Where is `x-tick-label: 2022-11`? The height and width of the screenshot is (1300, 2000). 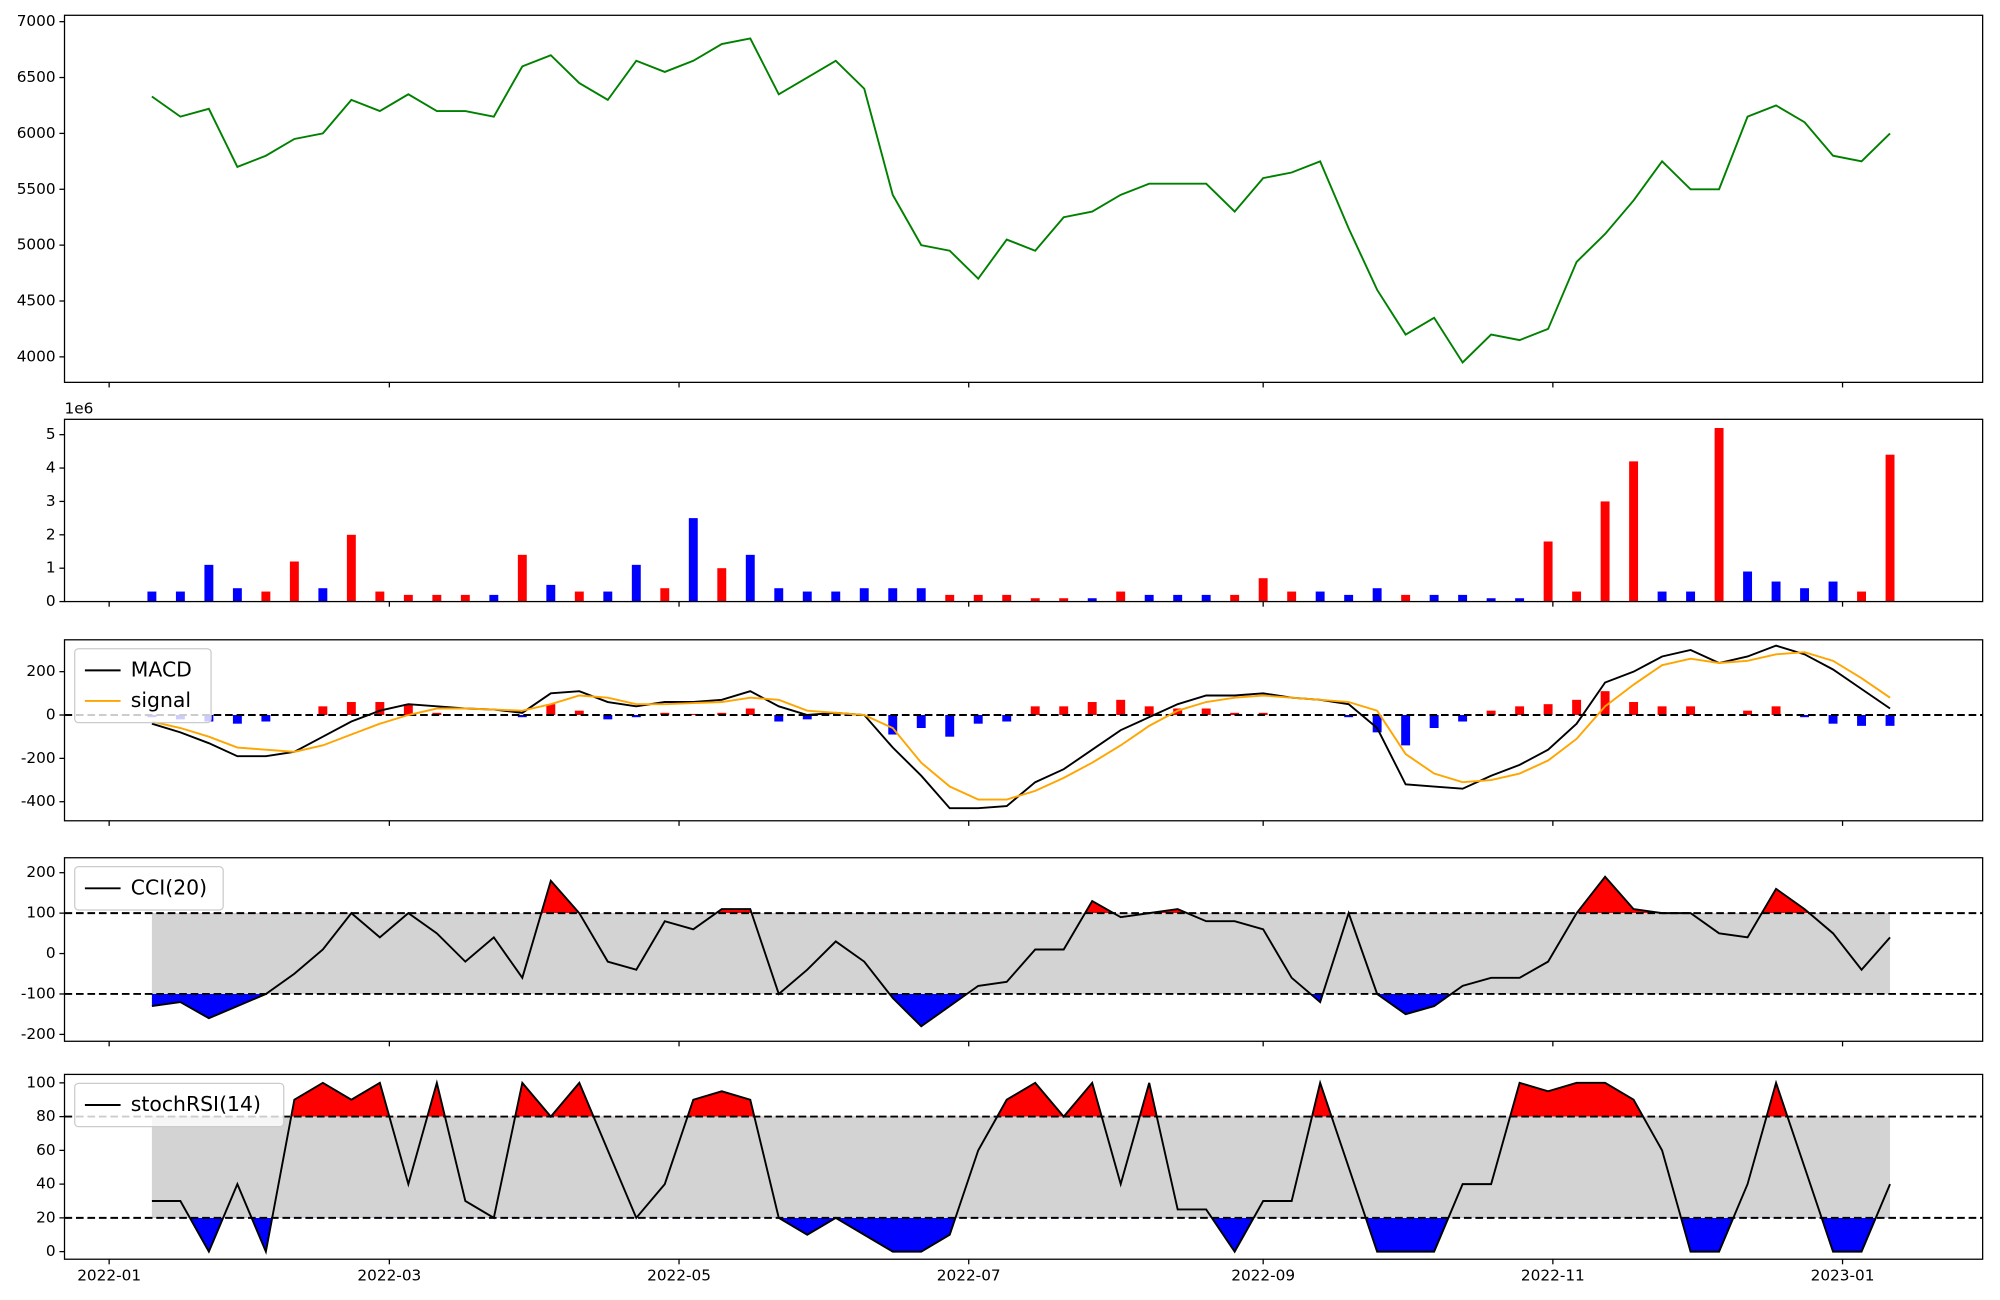 x-tick-label: 2022-11 is located at coordinates (1553, 1275).